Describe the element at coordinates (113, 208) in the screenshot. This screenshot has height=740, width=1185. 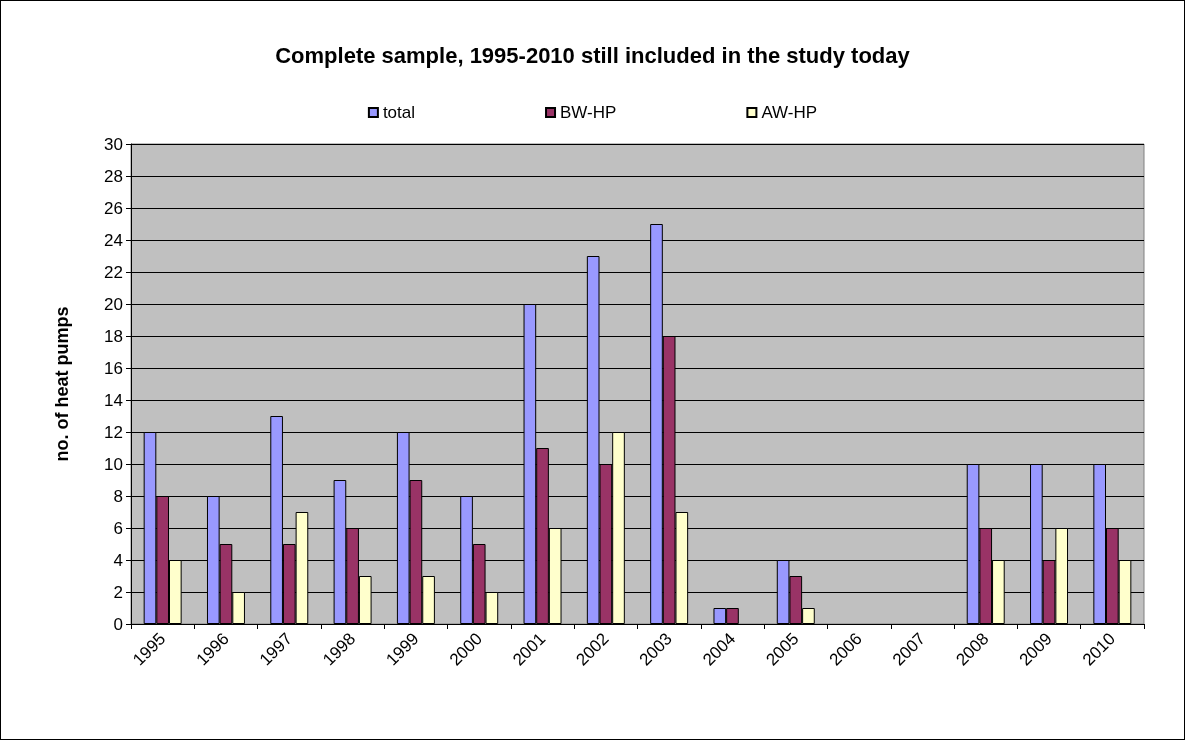
I see `y-tick-label: 26` at that location.